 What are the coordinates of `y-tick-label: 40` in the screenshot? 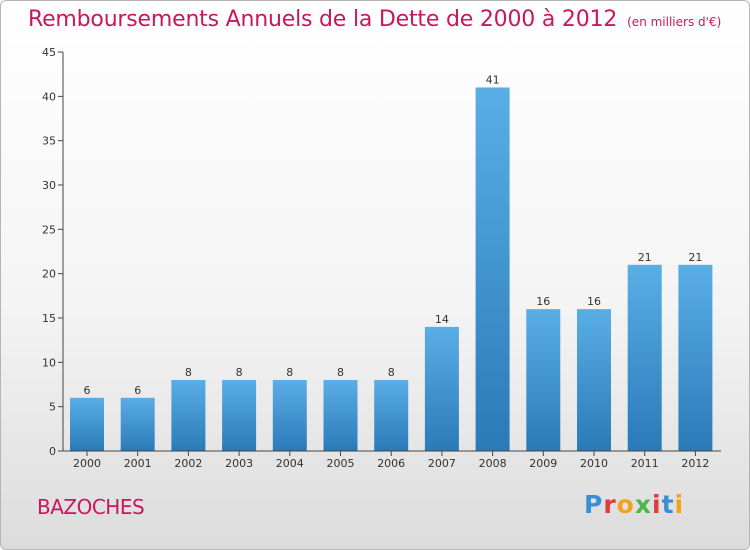 It's located at (49, 96).